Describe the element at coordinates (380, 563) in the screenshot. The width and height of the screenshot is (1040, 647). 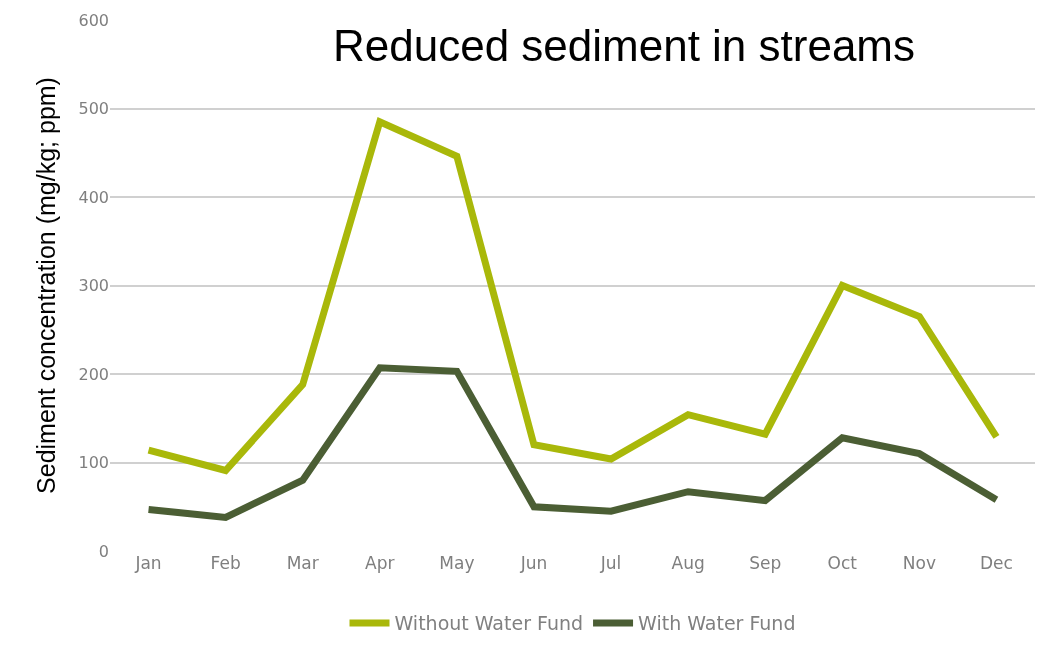
I see `x-tick-label: Apr` at that location.